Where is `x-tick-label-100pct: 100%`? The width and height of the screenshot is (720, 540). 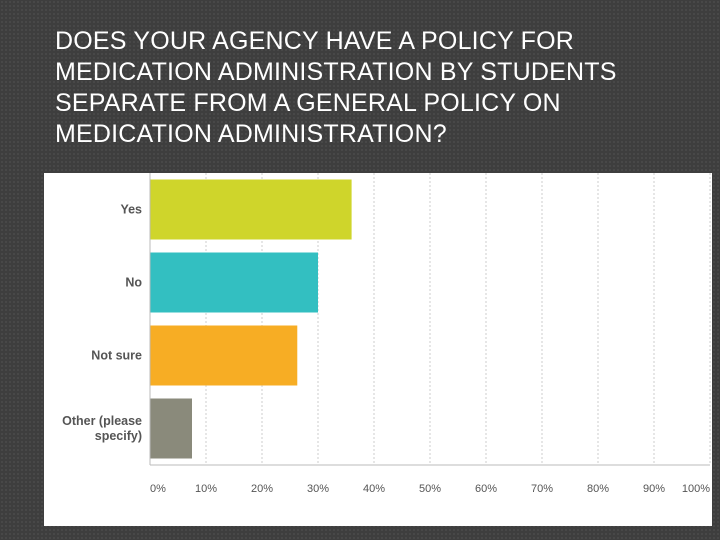
x-tick-label-100pct: 100% is located at coordinates (696, 489).